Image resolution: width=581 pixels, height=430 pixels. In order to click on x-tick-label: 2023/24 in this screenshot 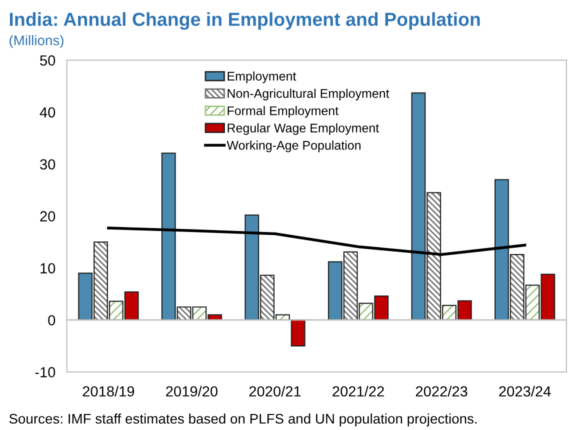, I will do `click(525, 391)`.